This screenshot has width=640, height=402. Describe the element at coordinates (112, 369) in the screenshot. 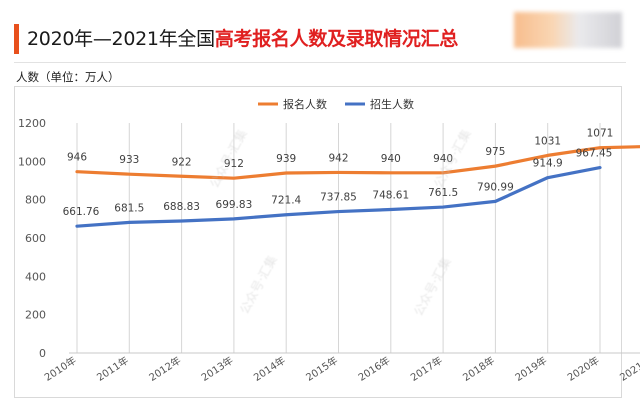

I see `x-tick-label: 2011年` at that location.